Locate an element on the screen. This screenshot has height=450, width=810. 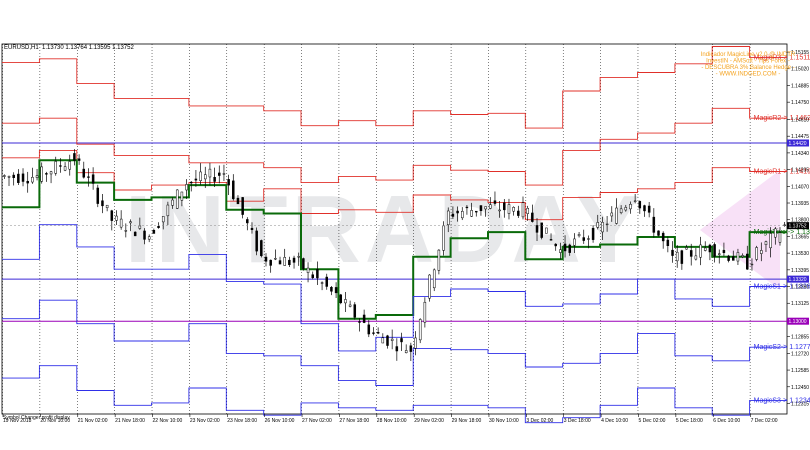
x-tick-label: 26 Nov 10:00 is located at coordinates (280, 421).